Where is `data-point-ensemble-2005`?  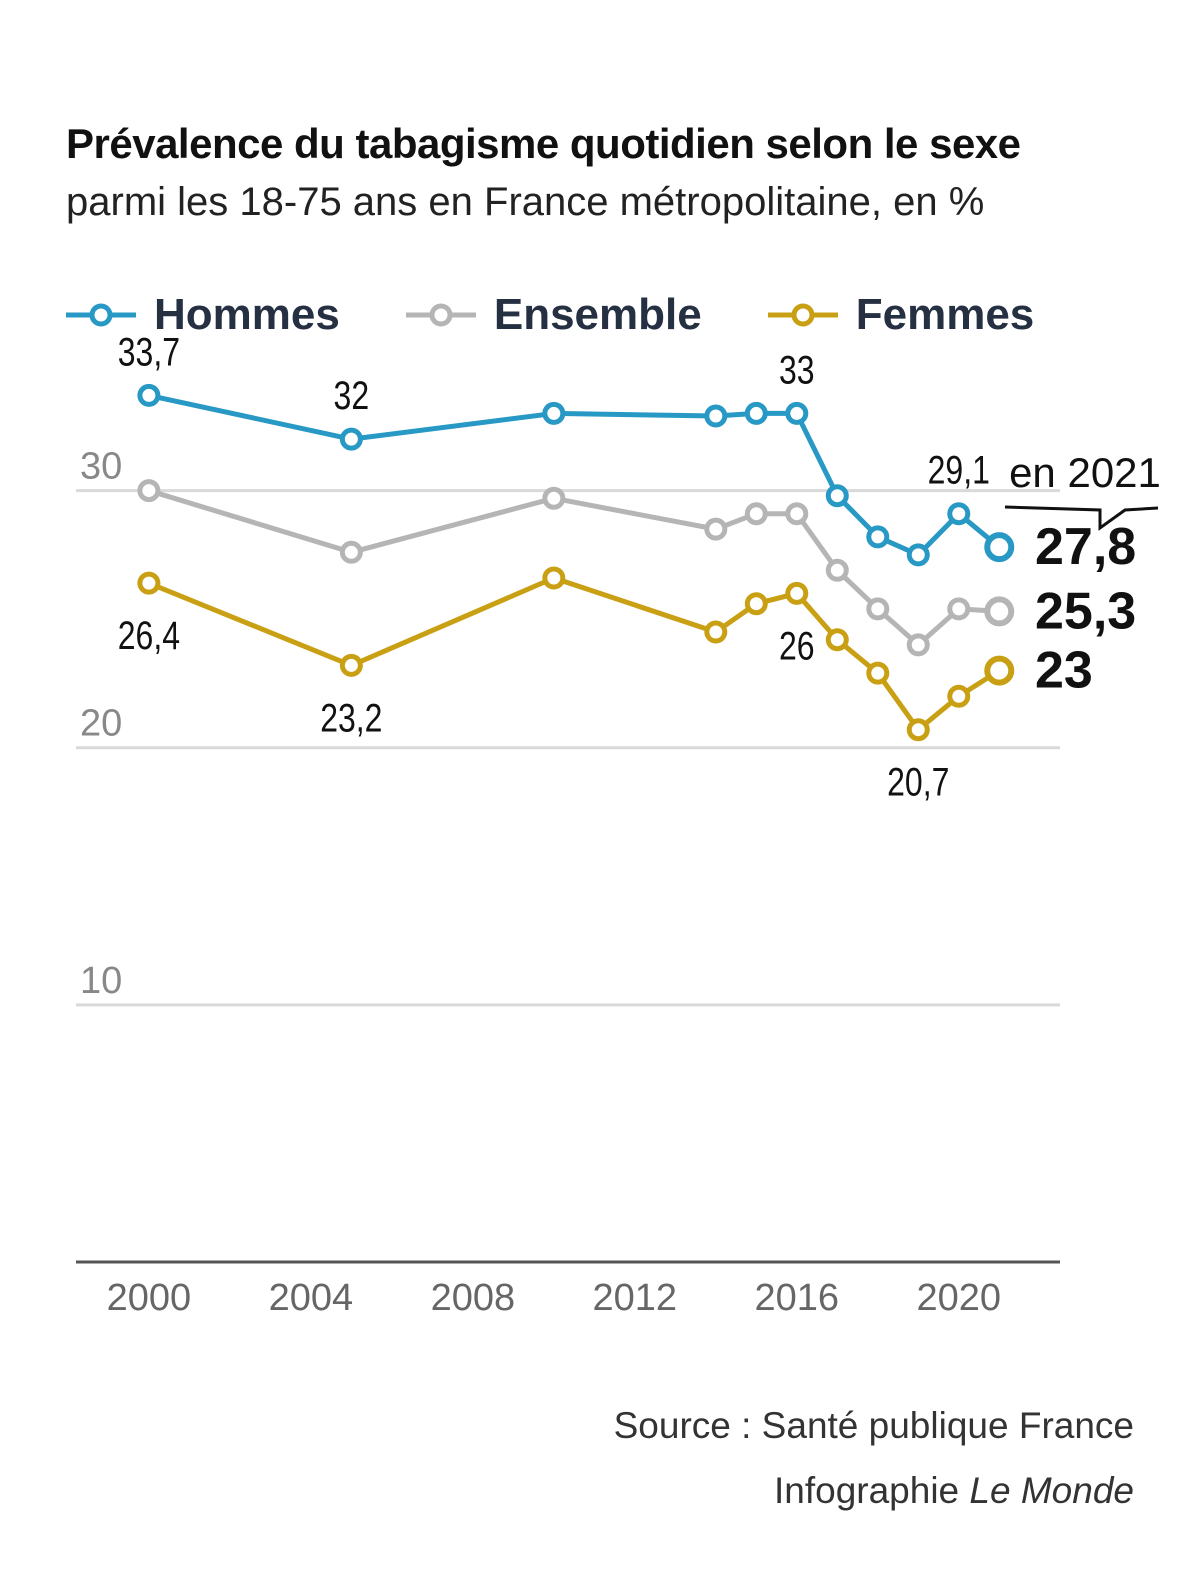
data-point-ensemble-2005 is located at coordinates (351, 552).